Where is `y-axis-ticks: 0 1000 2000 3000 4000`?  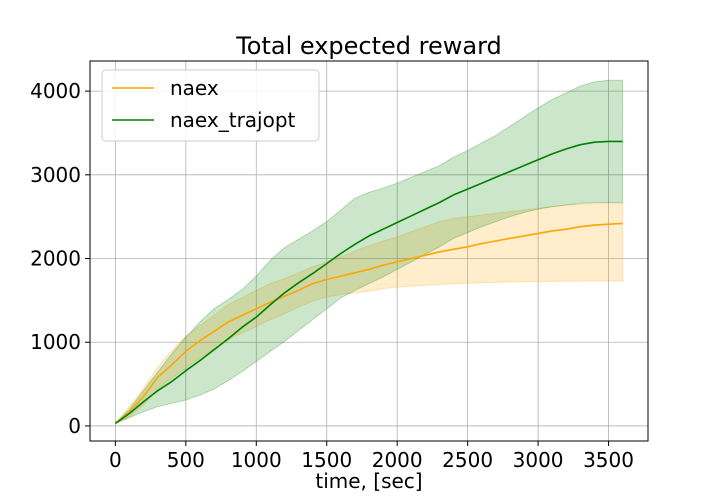 y-axis-ticks: 0 1000 2000 3000 4000 is located at coordinates (60, 258).